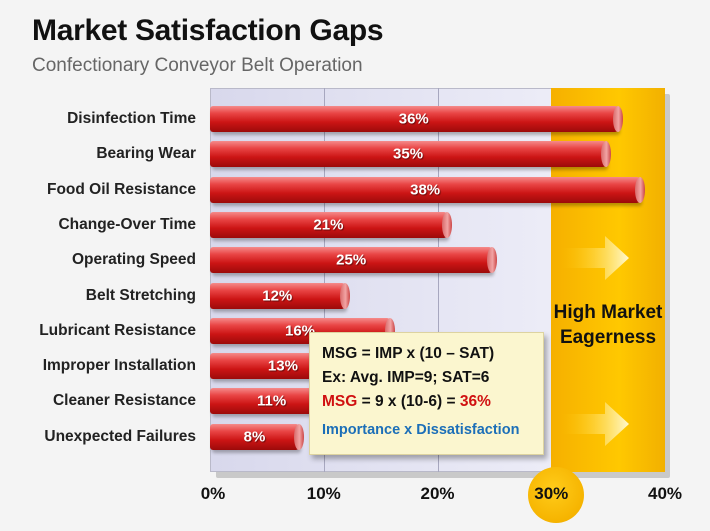  What do you see at coordinates (475, 401) in the screenshot?
I see `formula-result: 36%` at bounding box center [475, 401].